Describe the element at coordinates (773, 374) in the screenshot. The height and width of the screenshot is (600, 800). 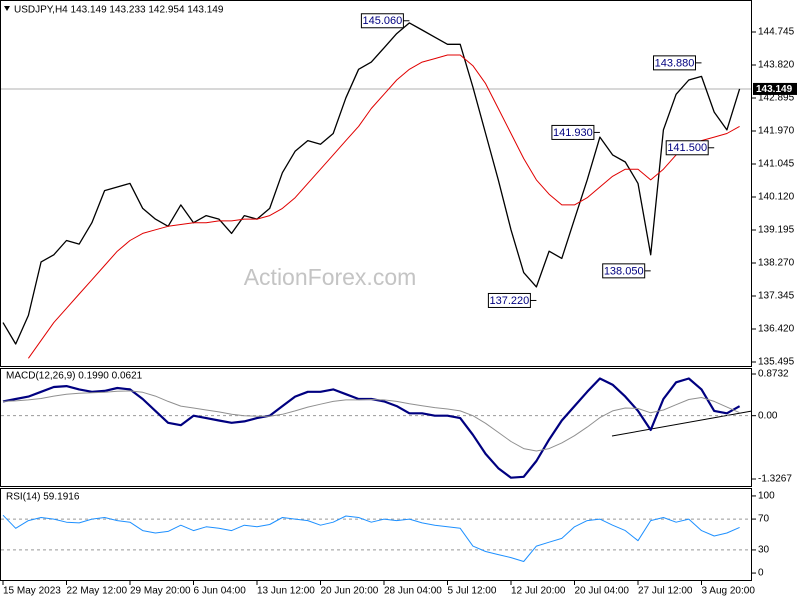
I see `y-tick-label: 0.8732` at that location.